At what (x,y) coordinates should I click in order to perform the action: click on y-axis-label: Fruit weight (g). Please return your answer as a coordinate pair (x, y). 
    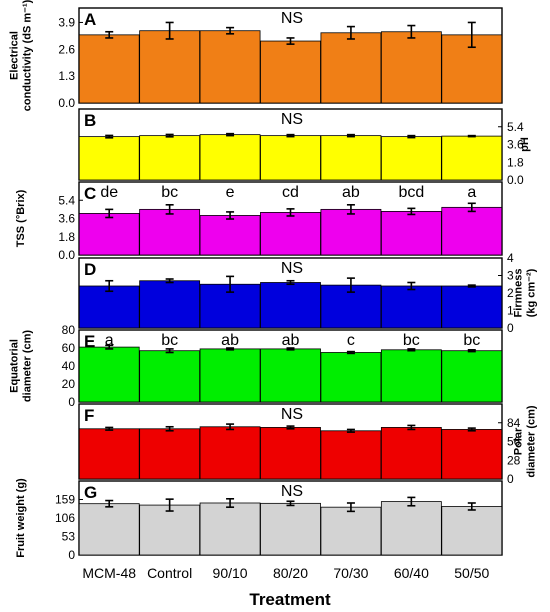
    Looking at the image, I should click on (21, 518).